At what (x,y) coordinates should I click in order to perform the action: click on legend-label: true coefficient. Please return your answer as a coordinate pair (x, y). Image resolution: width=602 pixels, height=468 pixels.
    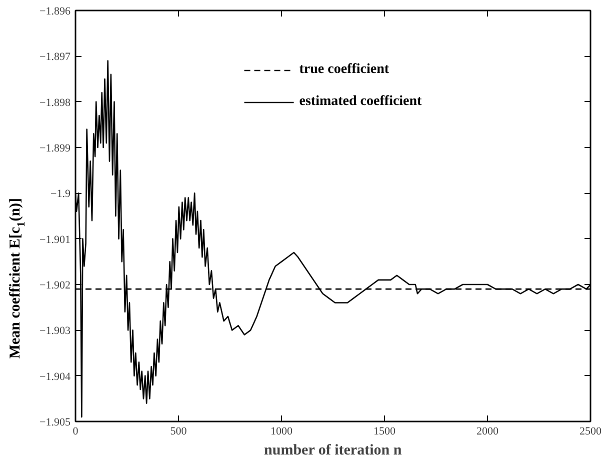
    Looking at the image, I should click on (344, 70).